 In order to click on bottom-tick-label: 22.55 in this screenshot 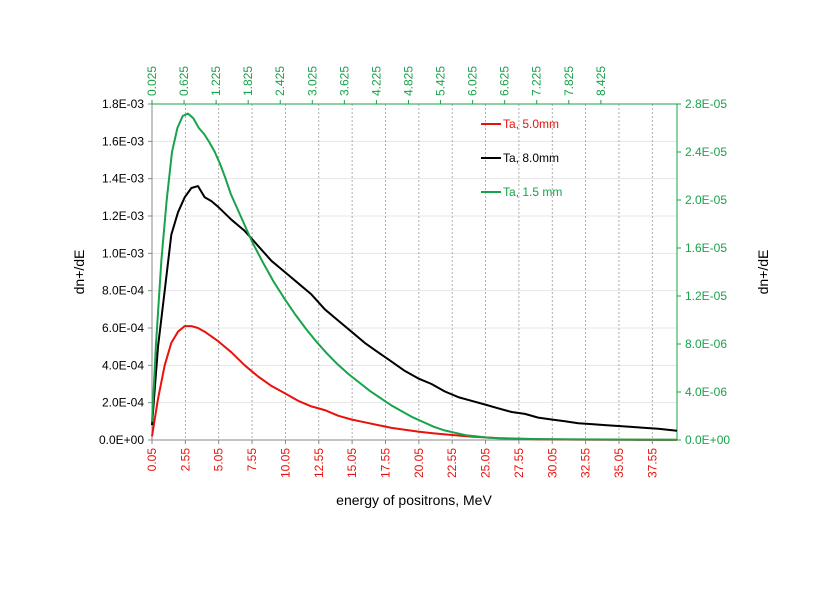, I will do `click(452, 463)`.